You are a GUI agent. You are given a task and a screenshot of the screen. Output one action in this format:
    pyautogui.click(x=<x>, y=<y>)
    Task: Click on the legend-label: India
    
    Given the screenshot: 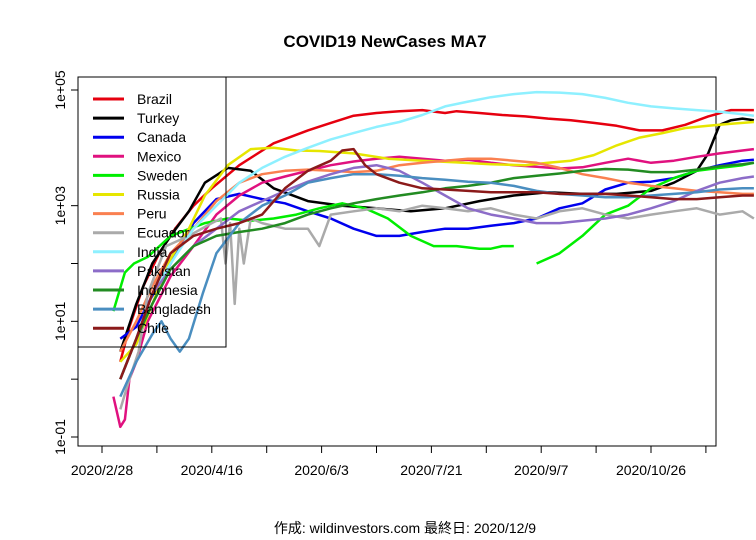 What is the action you would take?
    pyautogui.click(x=152, y=252)
    